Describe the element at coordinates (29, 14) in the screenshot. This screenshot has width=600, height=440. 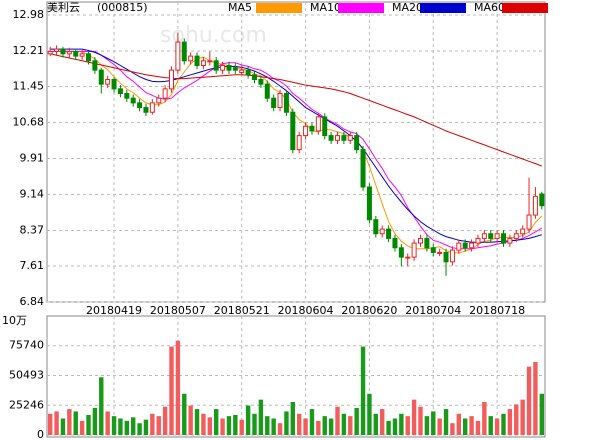
I see `y-tick-label: 12.98` at that location.